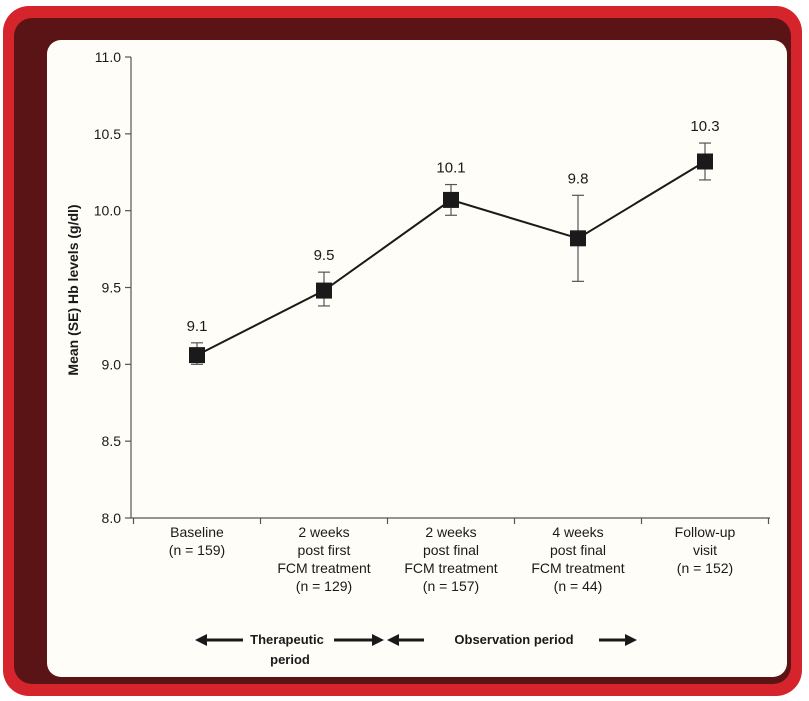  What do you see at coordinates (705, 550) in the screenshot?
I see `x-tick-label: Follow-up visit (n = 152)` at bounding box center [705, 550].